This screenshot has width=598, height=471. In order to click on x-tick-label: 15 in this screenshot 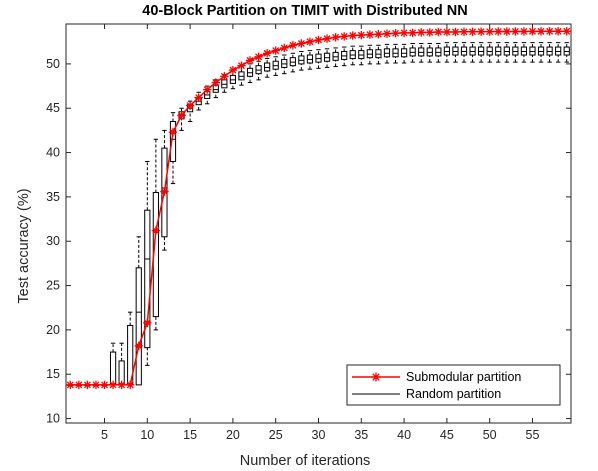, I will do `click(190, 435)`.